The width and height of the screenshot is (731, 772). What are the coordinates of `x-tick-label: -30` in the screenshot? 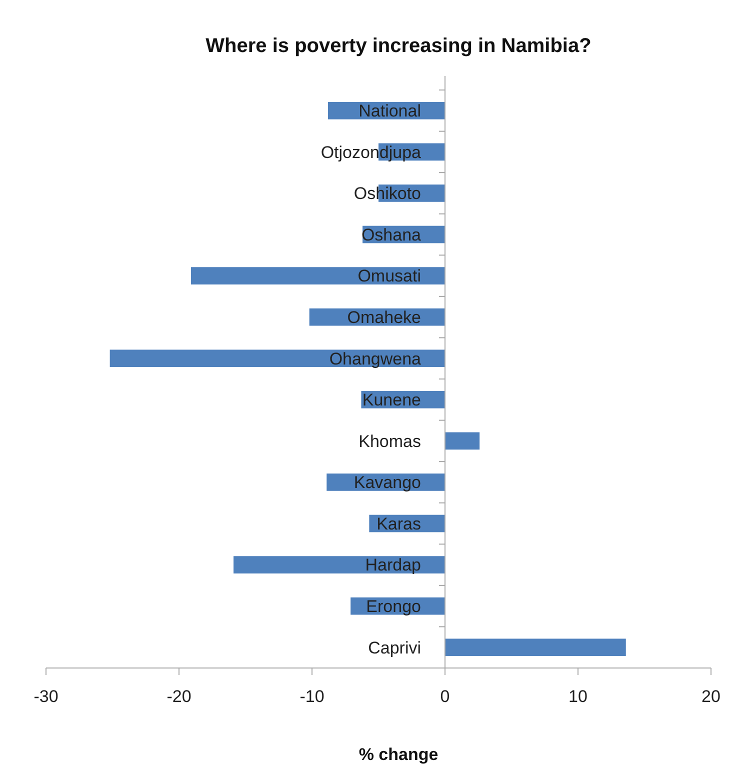 It's located at (46, 696).